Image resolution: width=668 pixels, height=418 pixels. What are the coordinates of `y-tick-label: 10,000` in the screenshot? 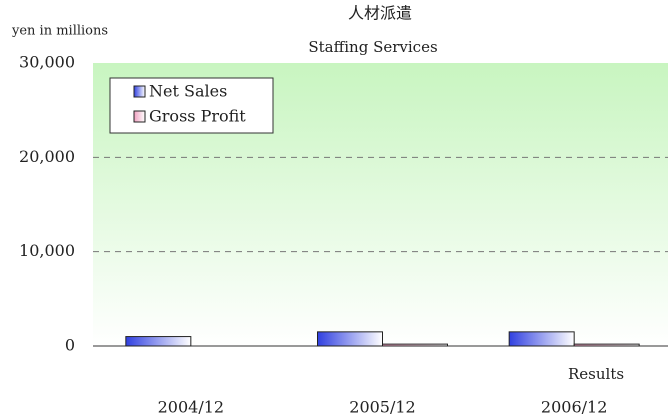 It's located at (47, 250).